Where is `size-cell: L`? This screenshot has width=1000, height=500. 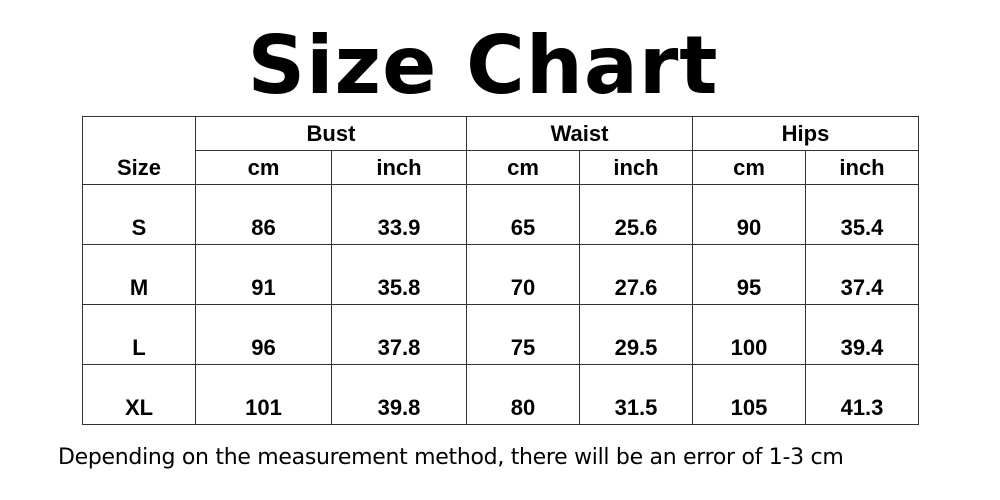 size-cell: L is located at coordinates (139, 334).